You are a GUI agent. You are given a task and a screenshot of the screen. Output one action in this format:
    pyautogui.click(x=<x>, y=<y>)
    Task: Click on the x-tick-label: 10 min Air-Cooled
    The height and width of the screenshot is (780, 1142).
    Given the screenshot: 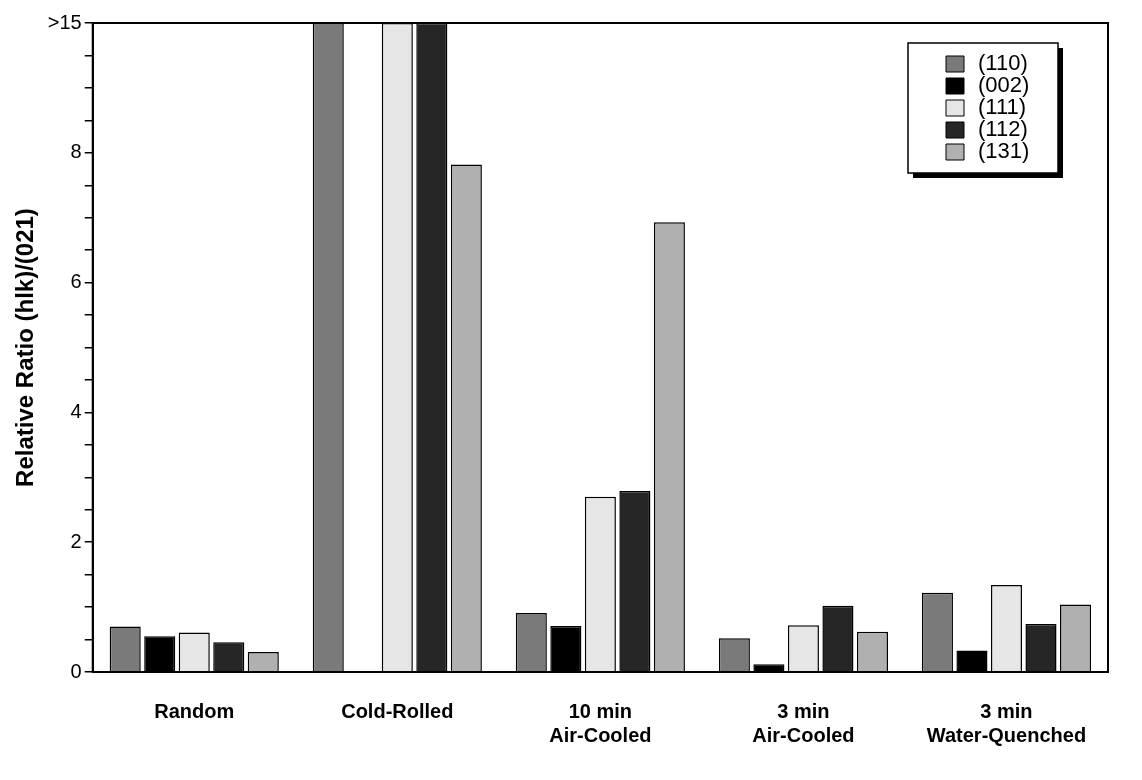 What is the action you would take?
    pyautogui.click(x=600, y=722)
    